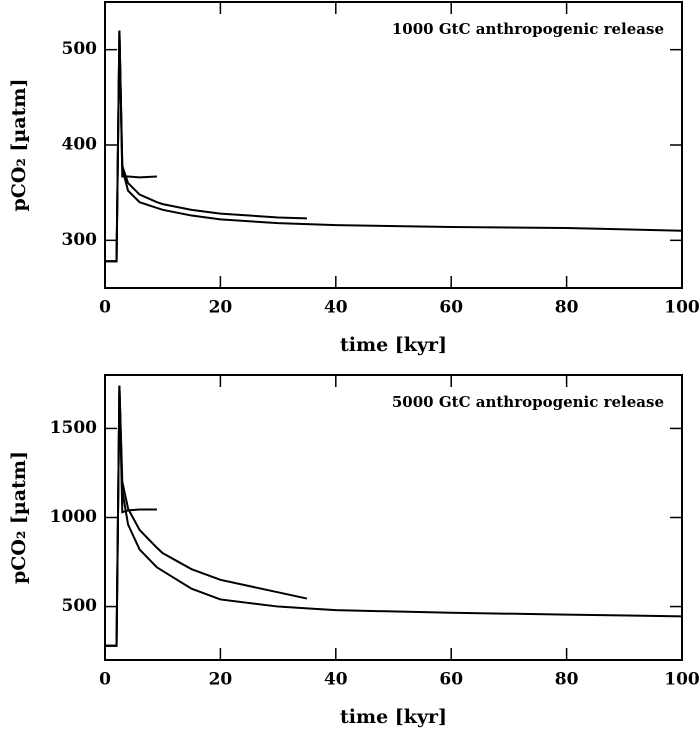 This screenshot has height=736, width=700. Describe the element at coordinates (73, 517) in the screenshot. I see `y-tick-label: 1000` at that location.